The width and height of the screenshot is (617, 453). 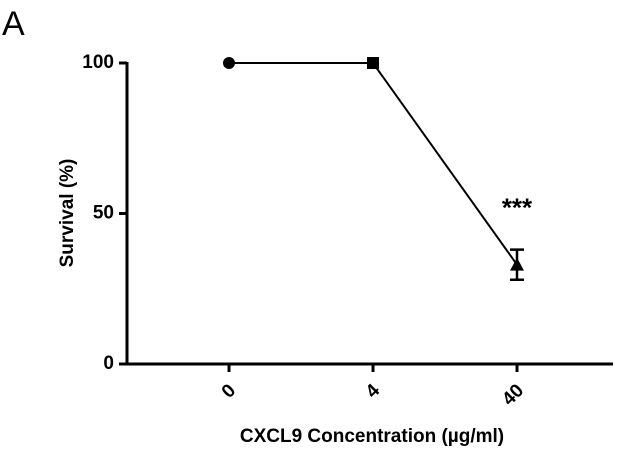 What do you see at coordinates (517, 207) in the screenshot?
I see `annotation: ***` at bounding box center [517, 207].